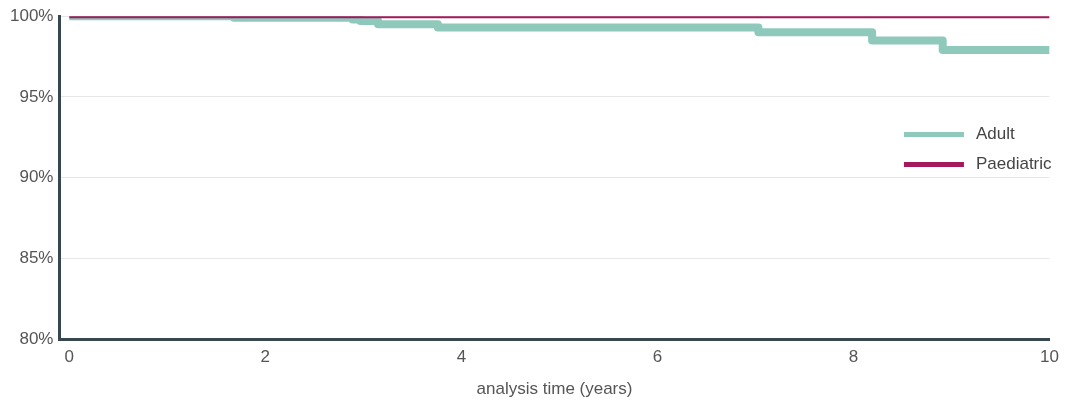 The height and width of the screenshot is (408, 1067). What do you see at coordinates (657, 357) in the screenshot?
I see `x-tick-label: 6` at bounding box center [657, 357].